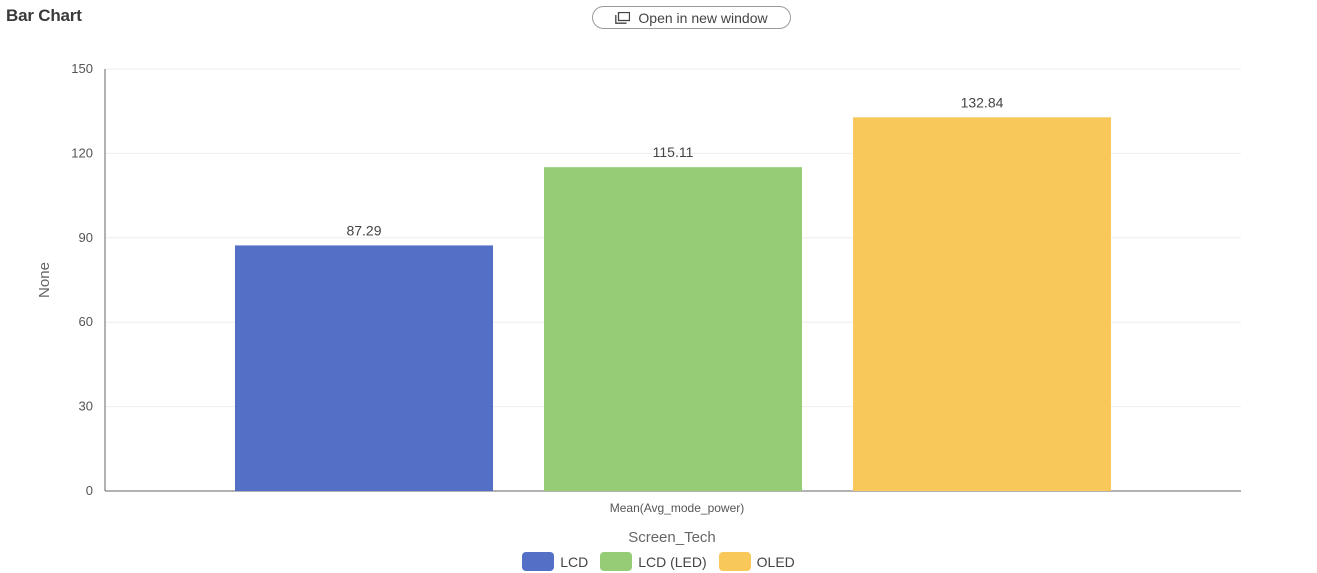 This screenshot has width=1317, height=573. Describe the element at coordinates (672, 561) in the screenshot. I see `legend-label: LCD (LED)` at that location.